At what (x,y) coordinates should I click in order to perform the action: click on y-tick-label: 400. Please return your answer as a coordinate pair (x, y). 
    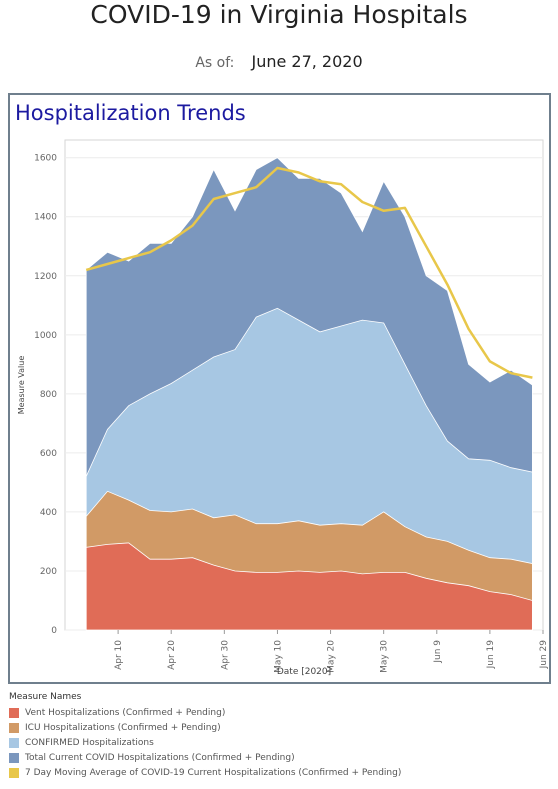
    Looking at the image, I should click on (48, 513).